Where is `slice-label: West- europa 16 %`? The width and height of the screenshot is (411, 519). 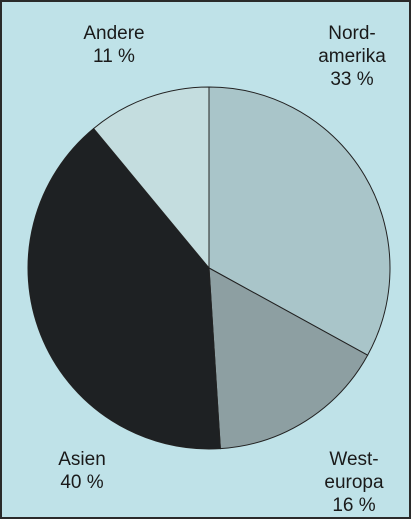
slice-label: West- europa 16 % is located at coordinates (351, 482).